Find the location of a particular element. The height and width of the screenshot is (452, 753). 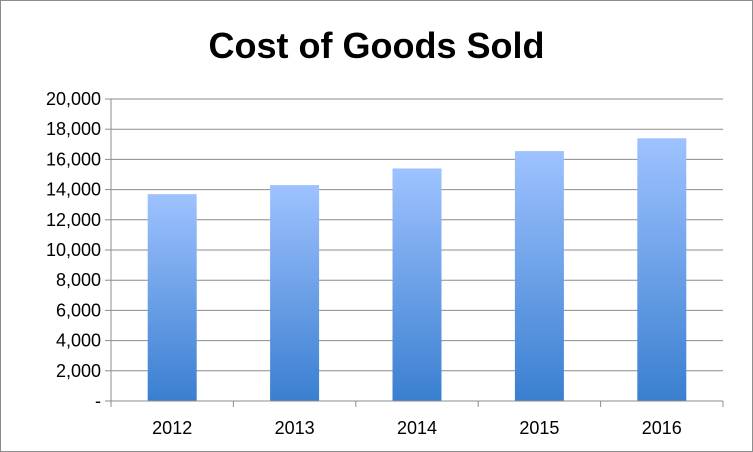

x-tick-label: 2014 is located at coordinates (417, 428).